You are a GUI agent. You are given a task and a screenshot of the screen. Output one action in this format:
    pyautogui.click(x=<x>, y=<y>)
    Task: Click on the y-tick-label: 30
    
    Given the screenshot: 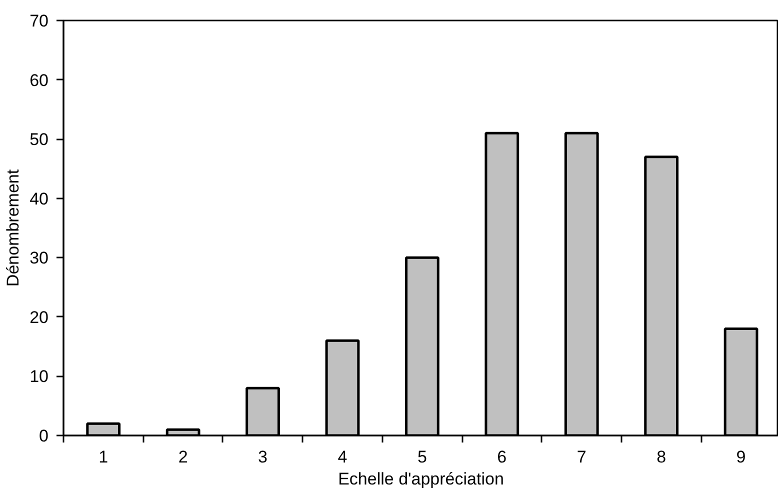 What is the action you would take?
    pyautogui.click(x=39, y=258)
    